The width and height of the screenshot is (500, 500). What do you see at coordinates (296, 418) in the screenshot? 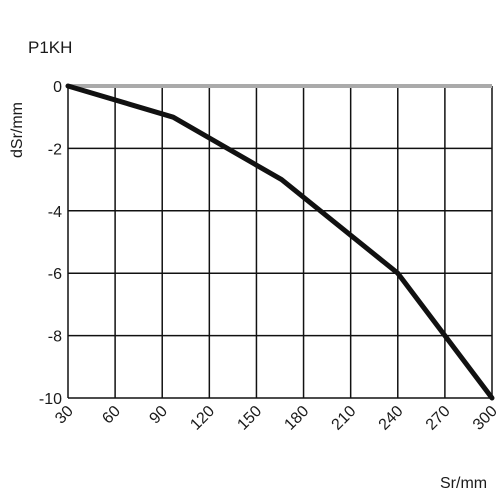
I see `x-tick-label: 180` at bounding box center [296, 418].